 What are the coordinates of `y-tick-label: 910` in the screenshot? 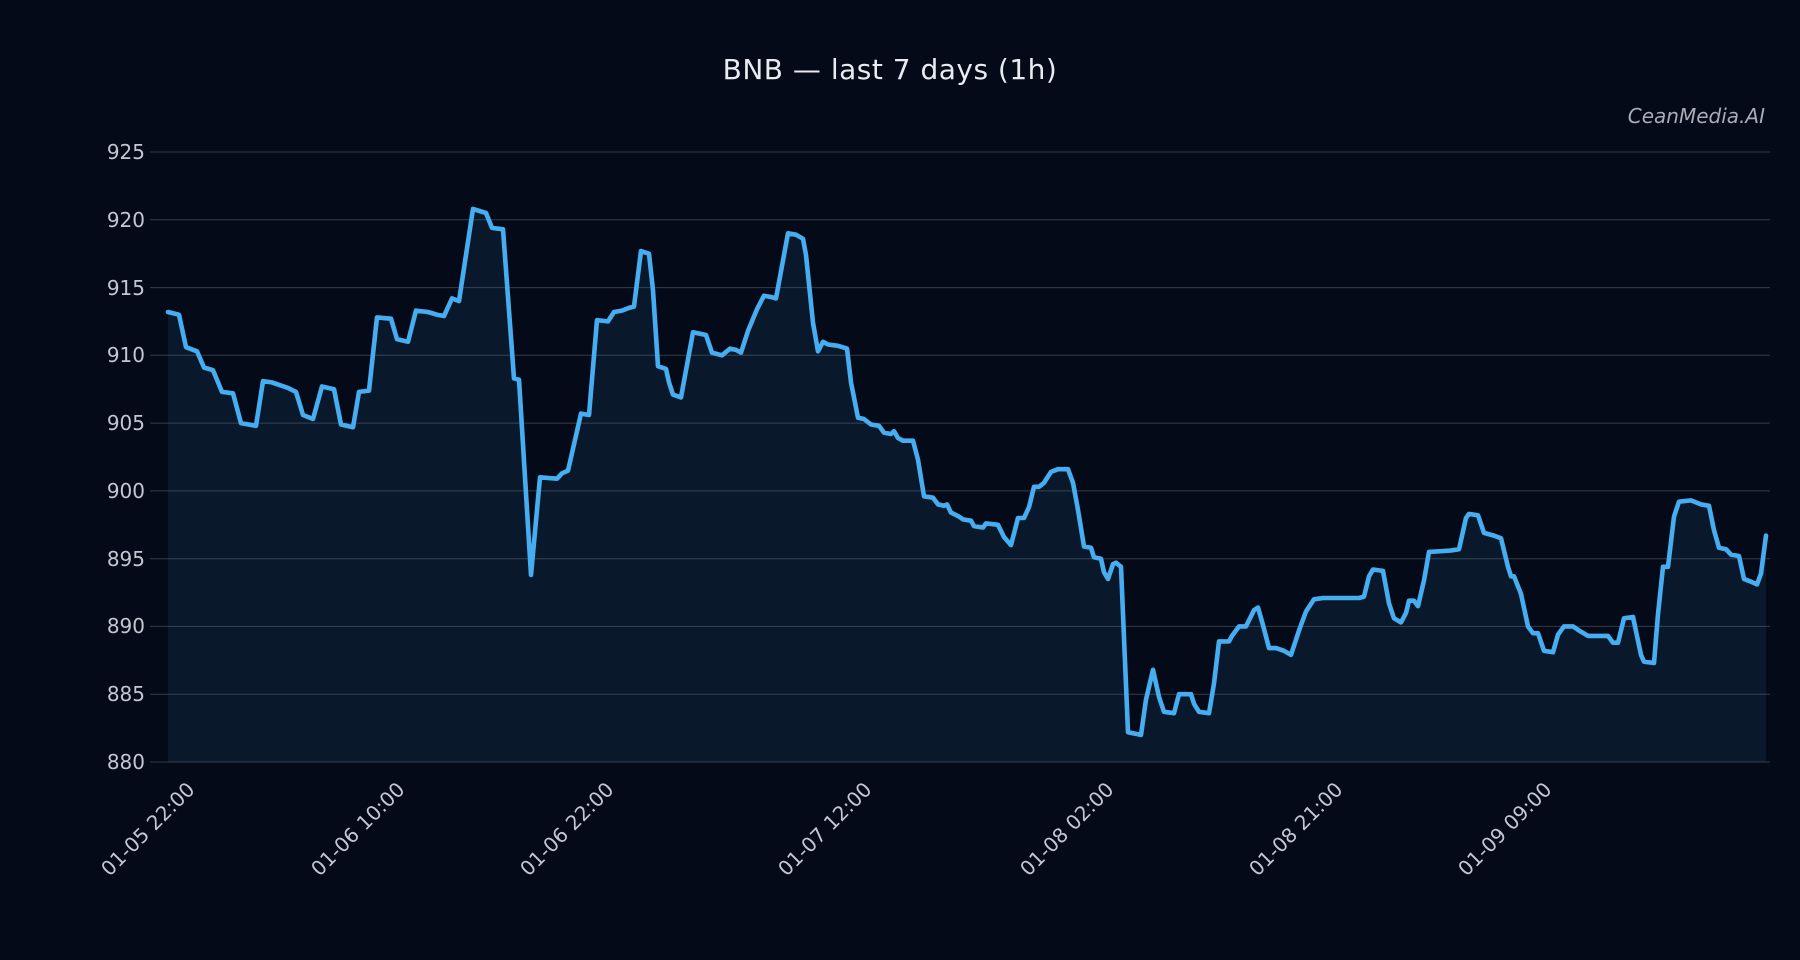 It's located at (125, 355).